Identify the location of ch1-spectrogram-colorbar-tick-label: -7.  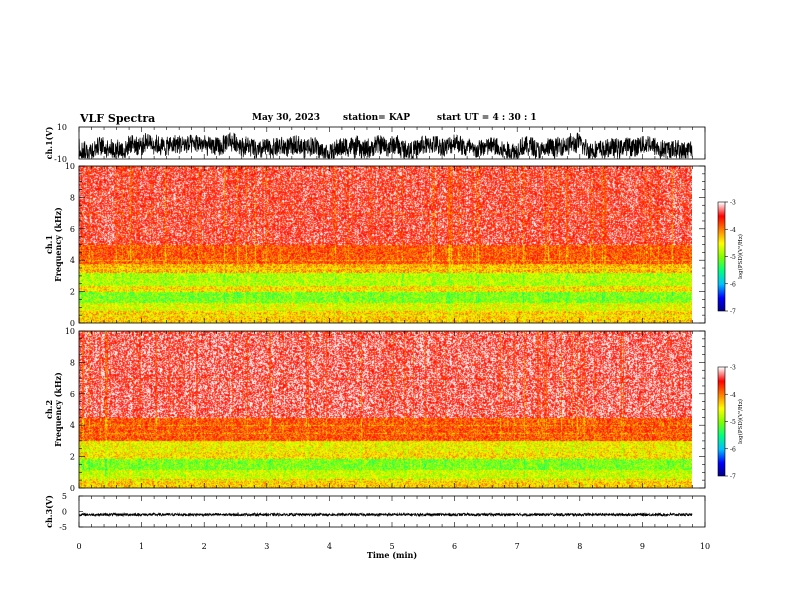
(733, 312).